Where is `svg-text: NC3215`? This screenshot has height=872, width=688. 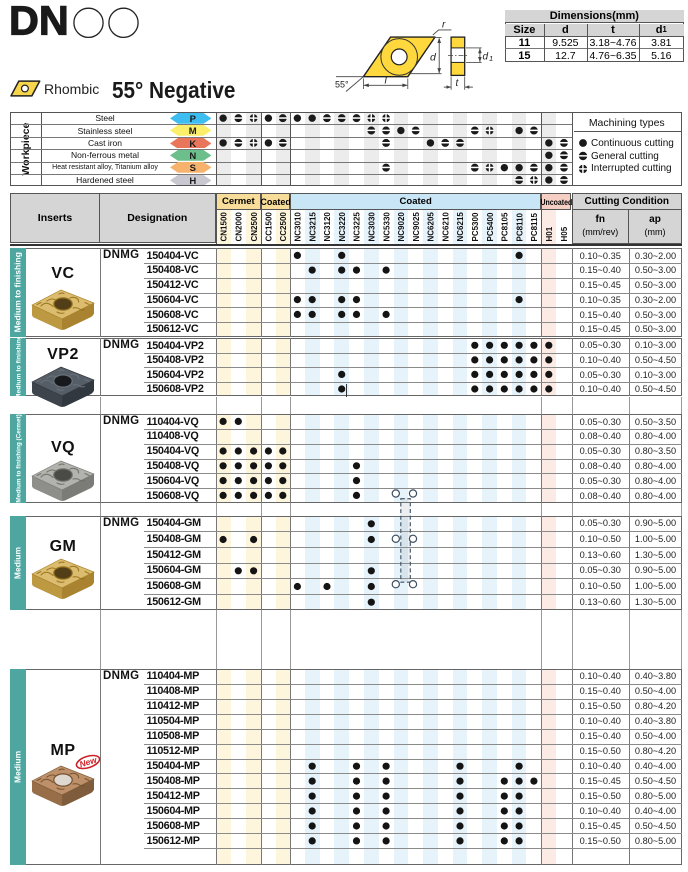 svg-text: NC3215 is located at coordinates (312, 227).